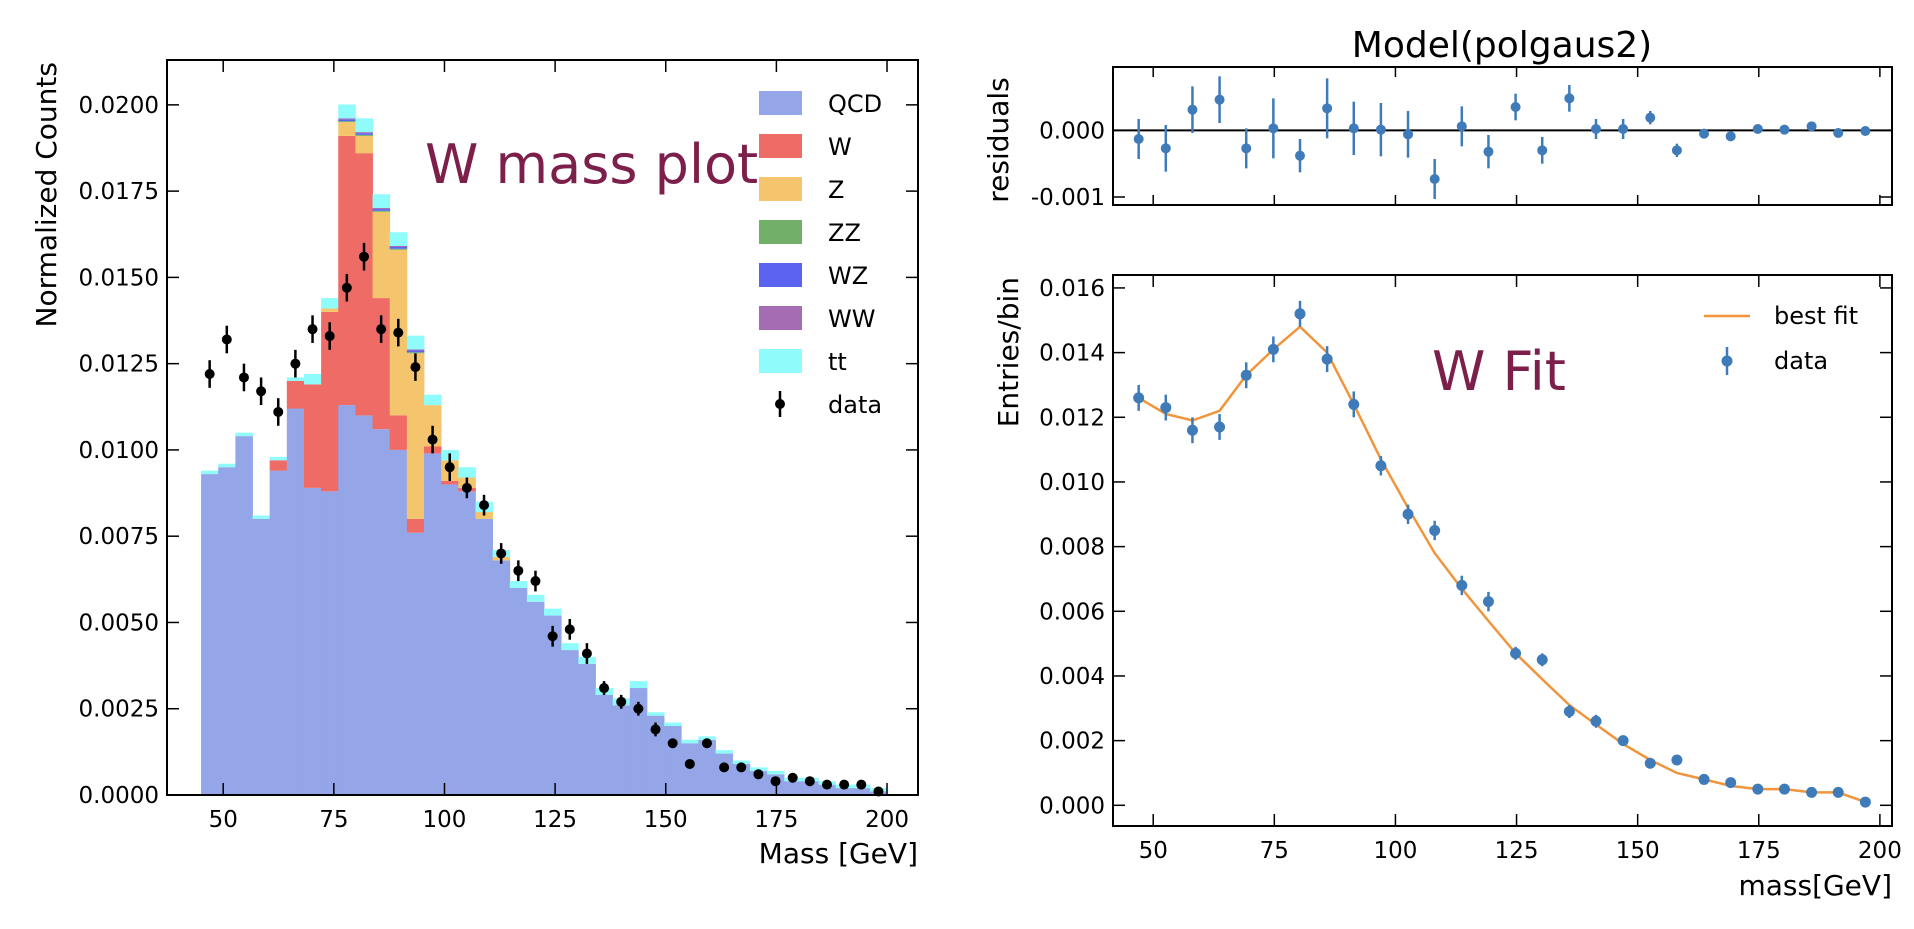  Describe the element at coordinates (666, 820) in the screenshot. I see `x-tick-label: 150` at that location.